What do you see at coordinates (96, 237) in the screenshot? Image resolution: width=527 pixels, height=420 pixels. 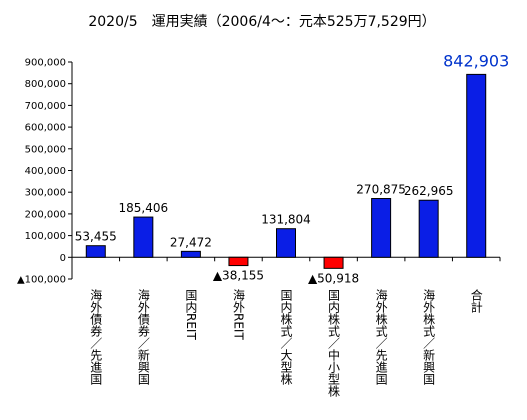 I see `data-label: 53,455` at bounding box center [96, 237].